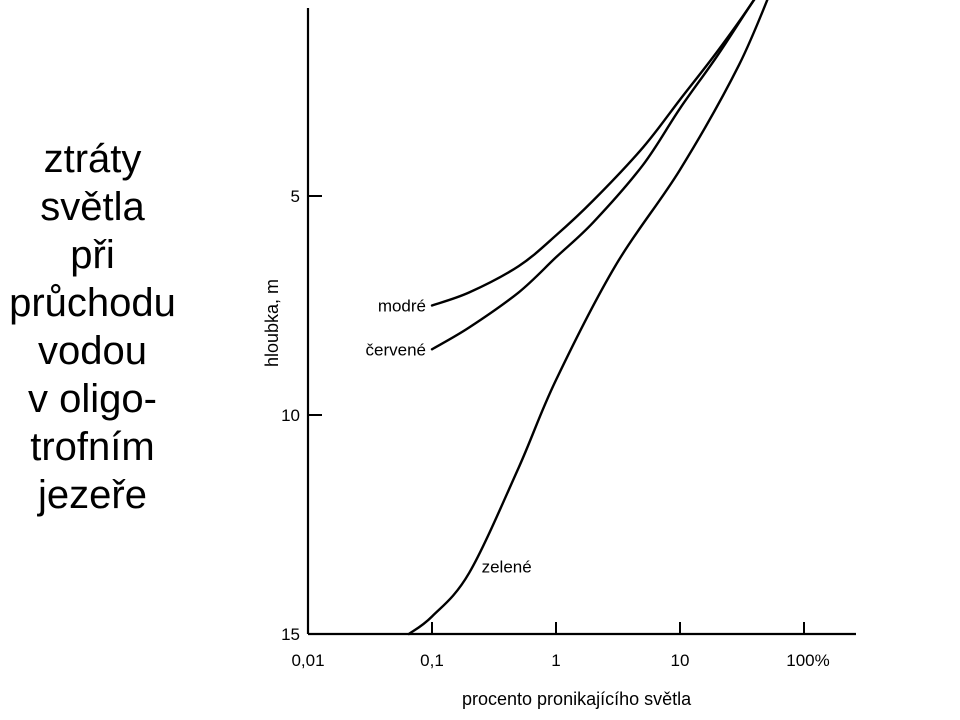 This screenshot has width=960, height=720. Describe the element at coordinates (307, 660) in the screenshot. I see `x-tick-label: 0,01` at that location.